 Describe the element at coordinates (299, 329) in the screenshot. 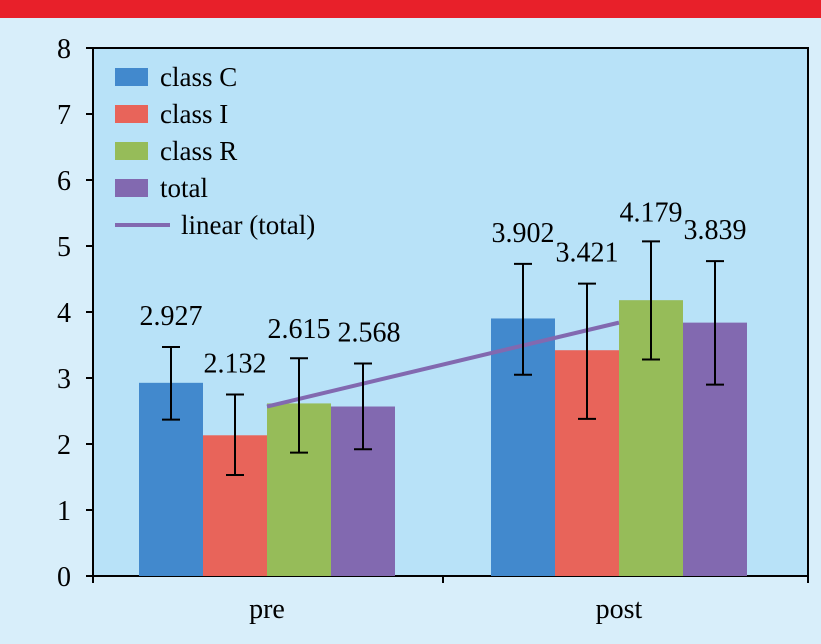

I see `data-label: 2.615` at that location.